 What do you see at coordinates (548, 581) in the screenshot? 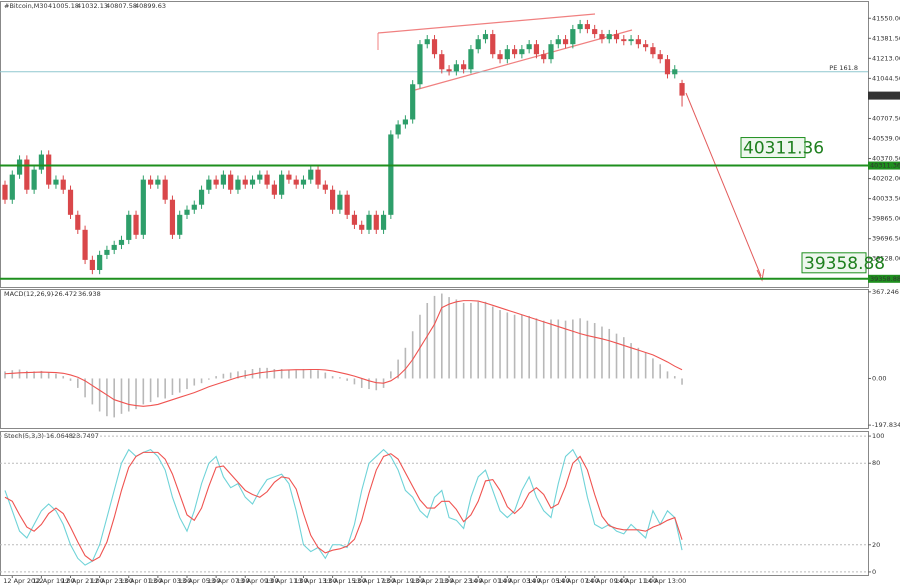
I see `x-tick-label: 14 Apr 05:00` at bounding box center [548, 581].